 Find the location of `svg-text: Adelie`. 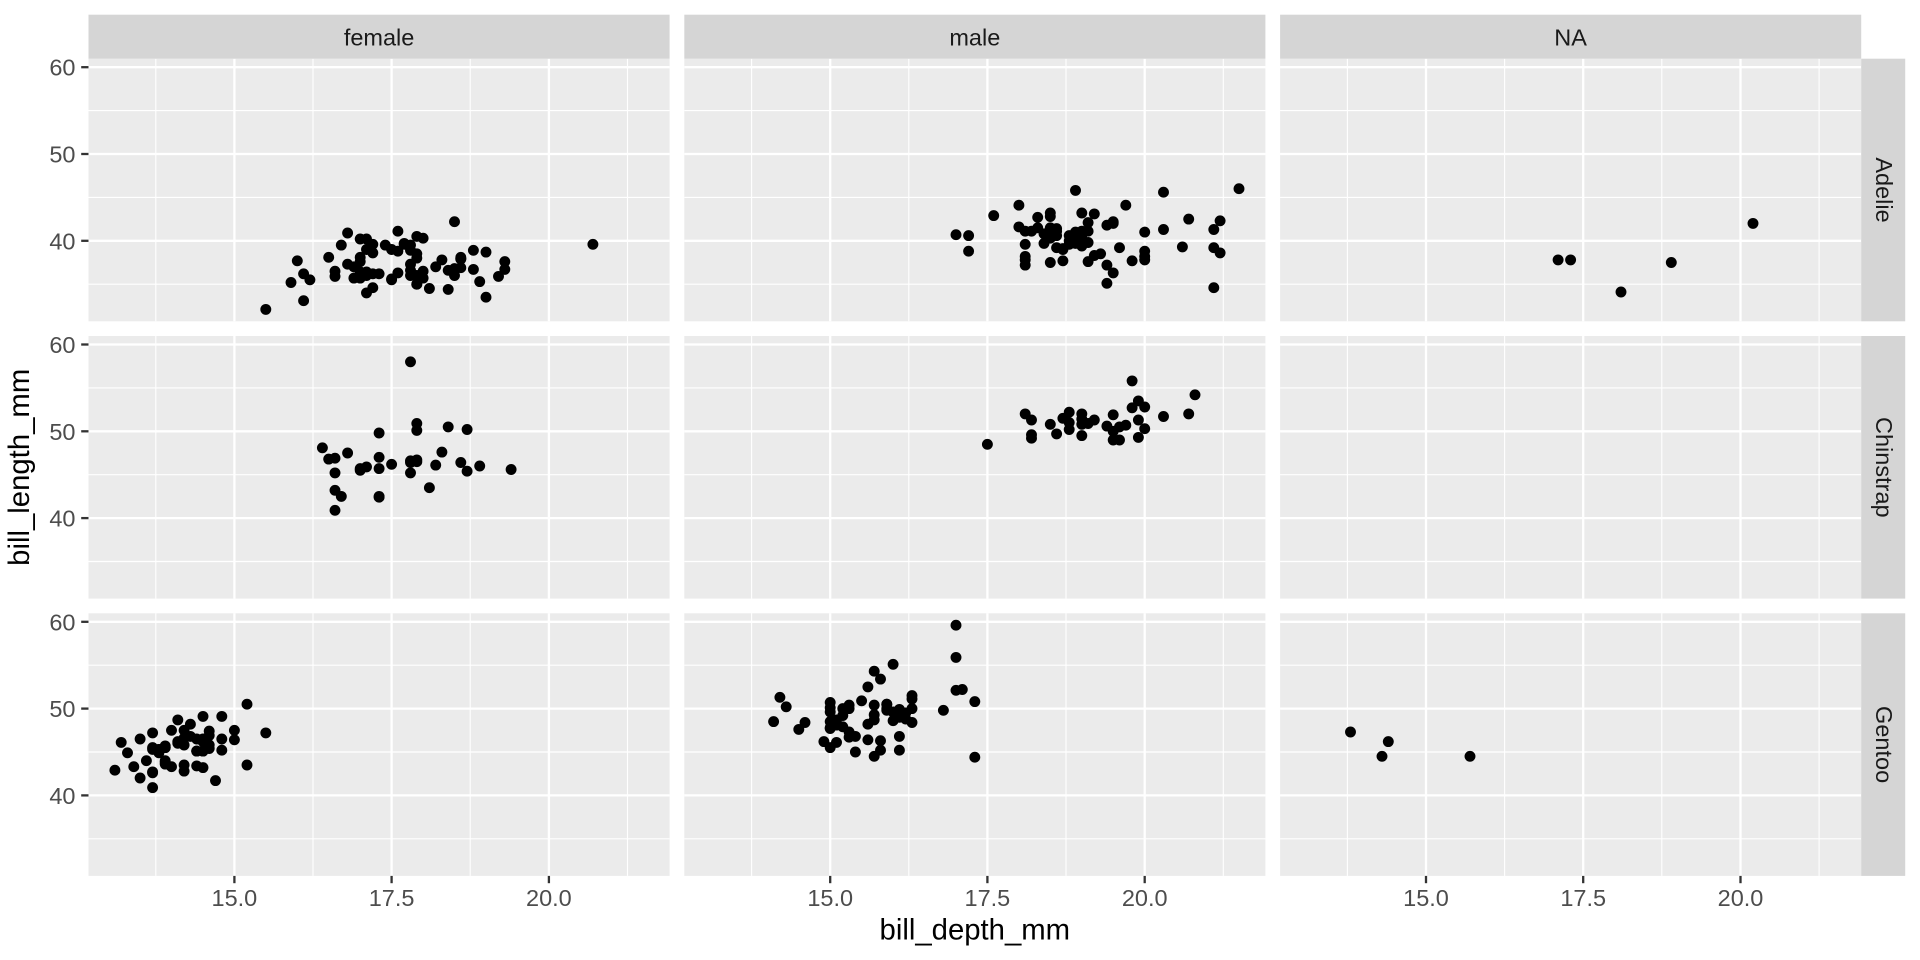

svg-text: Adelie is located at coordinates (1884, 189).